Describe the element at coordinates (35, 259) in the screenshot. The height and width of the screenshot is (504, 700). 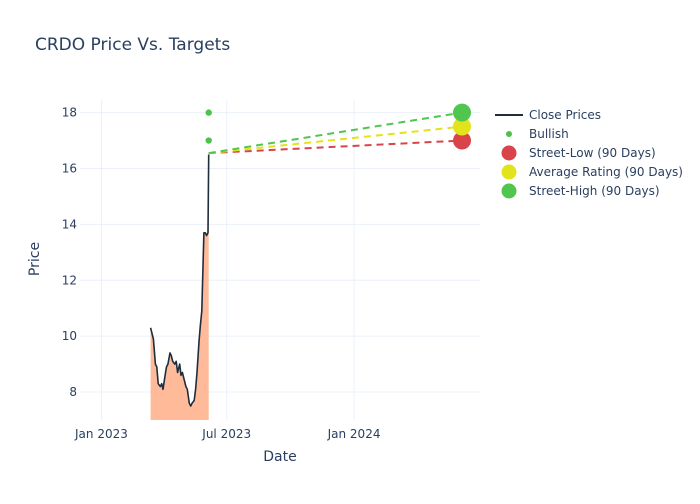
I see `y-axis-title: Price` at that location.